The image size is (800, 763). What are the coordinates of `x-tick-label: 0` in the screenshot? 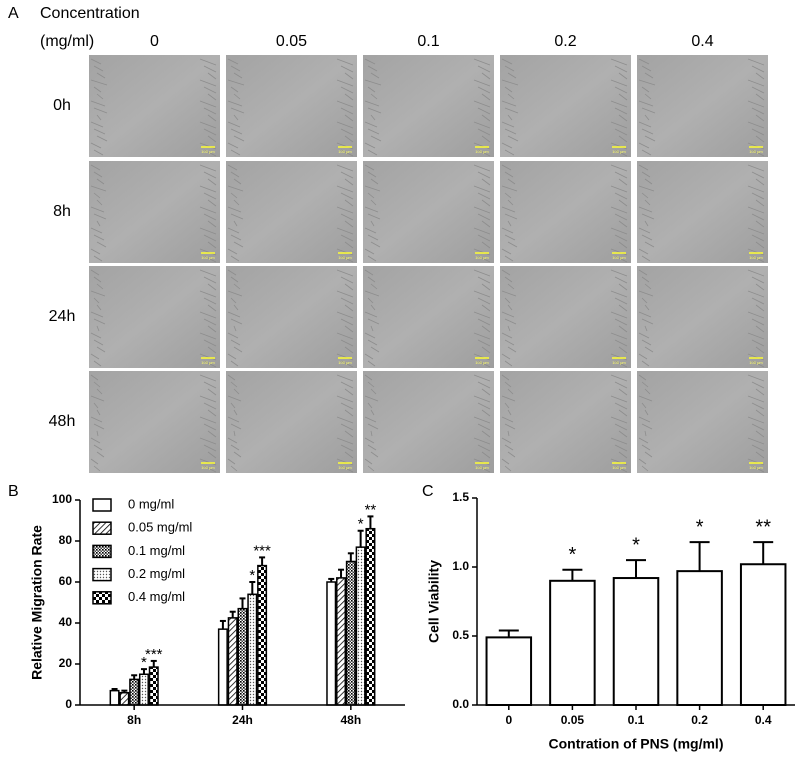 It's located at (508, 720).